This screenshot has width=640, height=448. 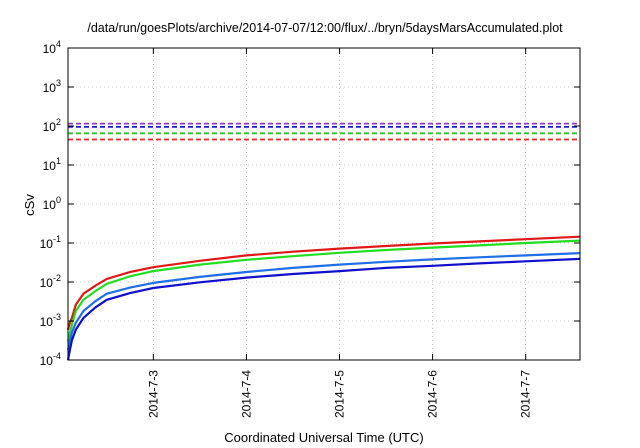 What do you see at coordinates (52, 125) in the screenshot?
I see `y-tick-label: 10²` at bounding box center [52, 125].